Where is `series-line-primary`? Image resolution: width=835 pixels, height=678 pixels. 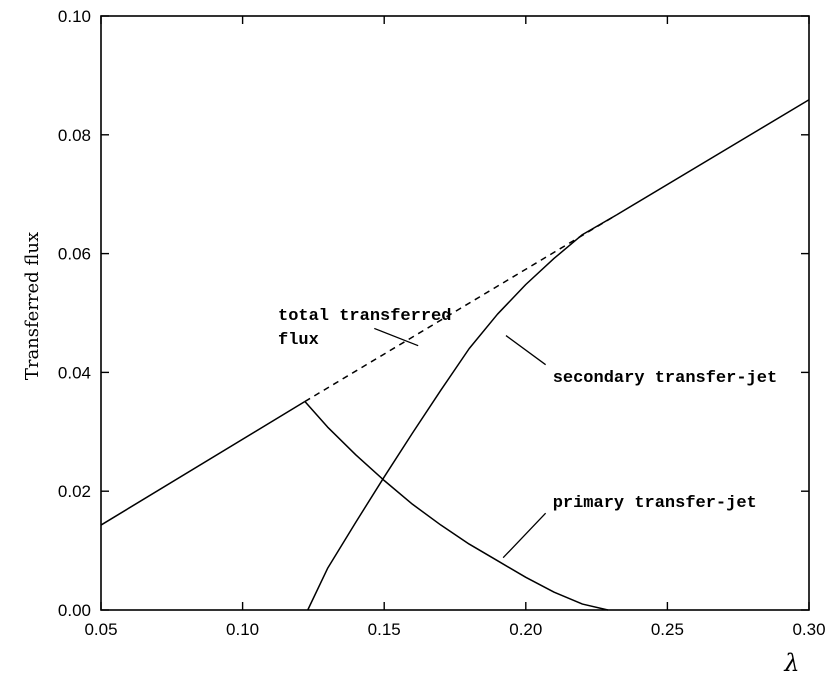
series-line-primary is located at coordinates (456, 506).